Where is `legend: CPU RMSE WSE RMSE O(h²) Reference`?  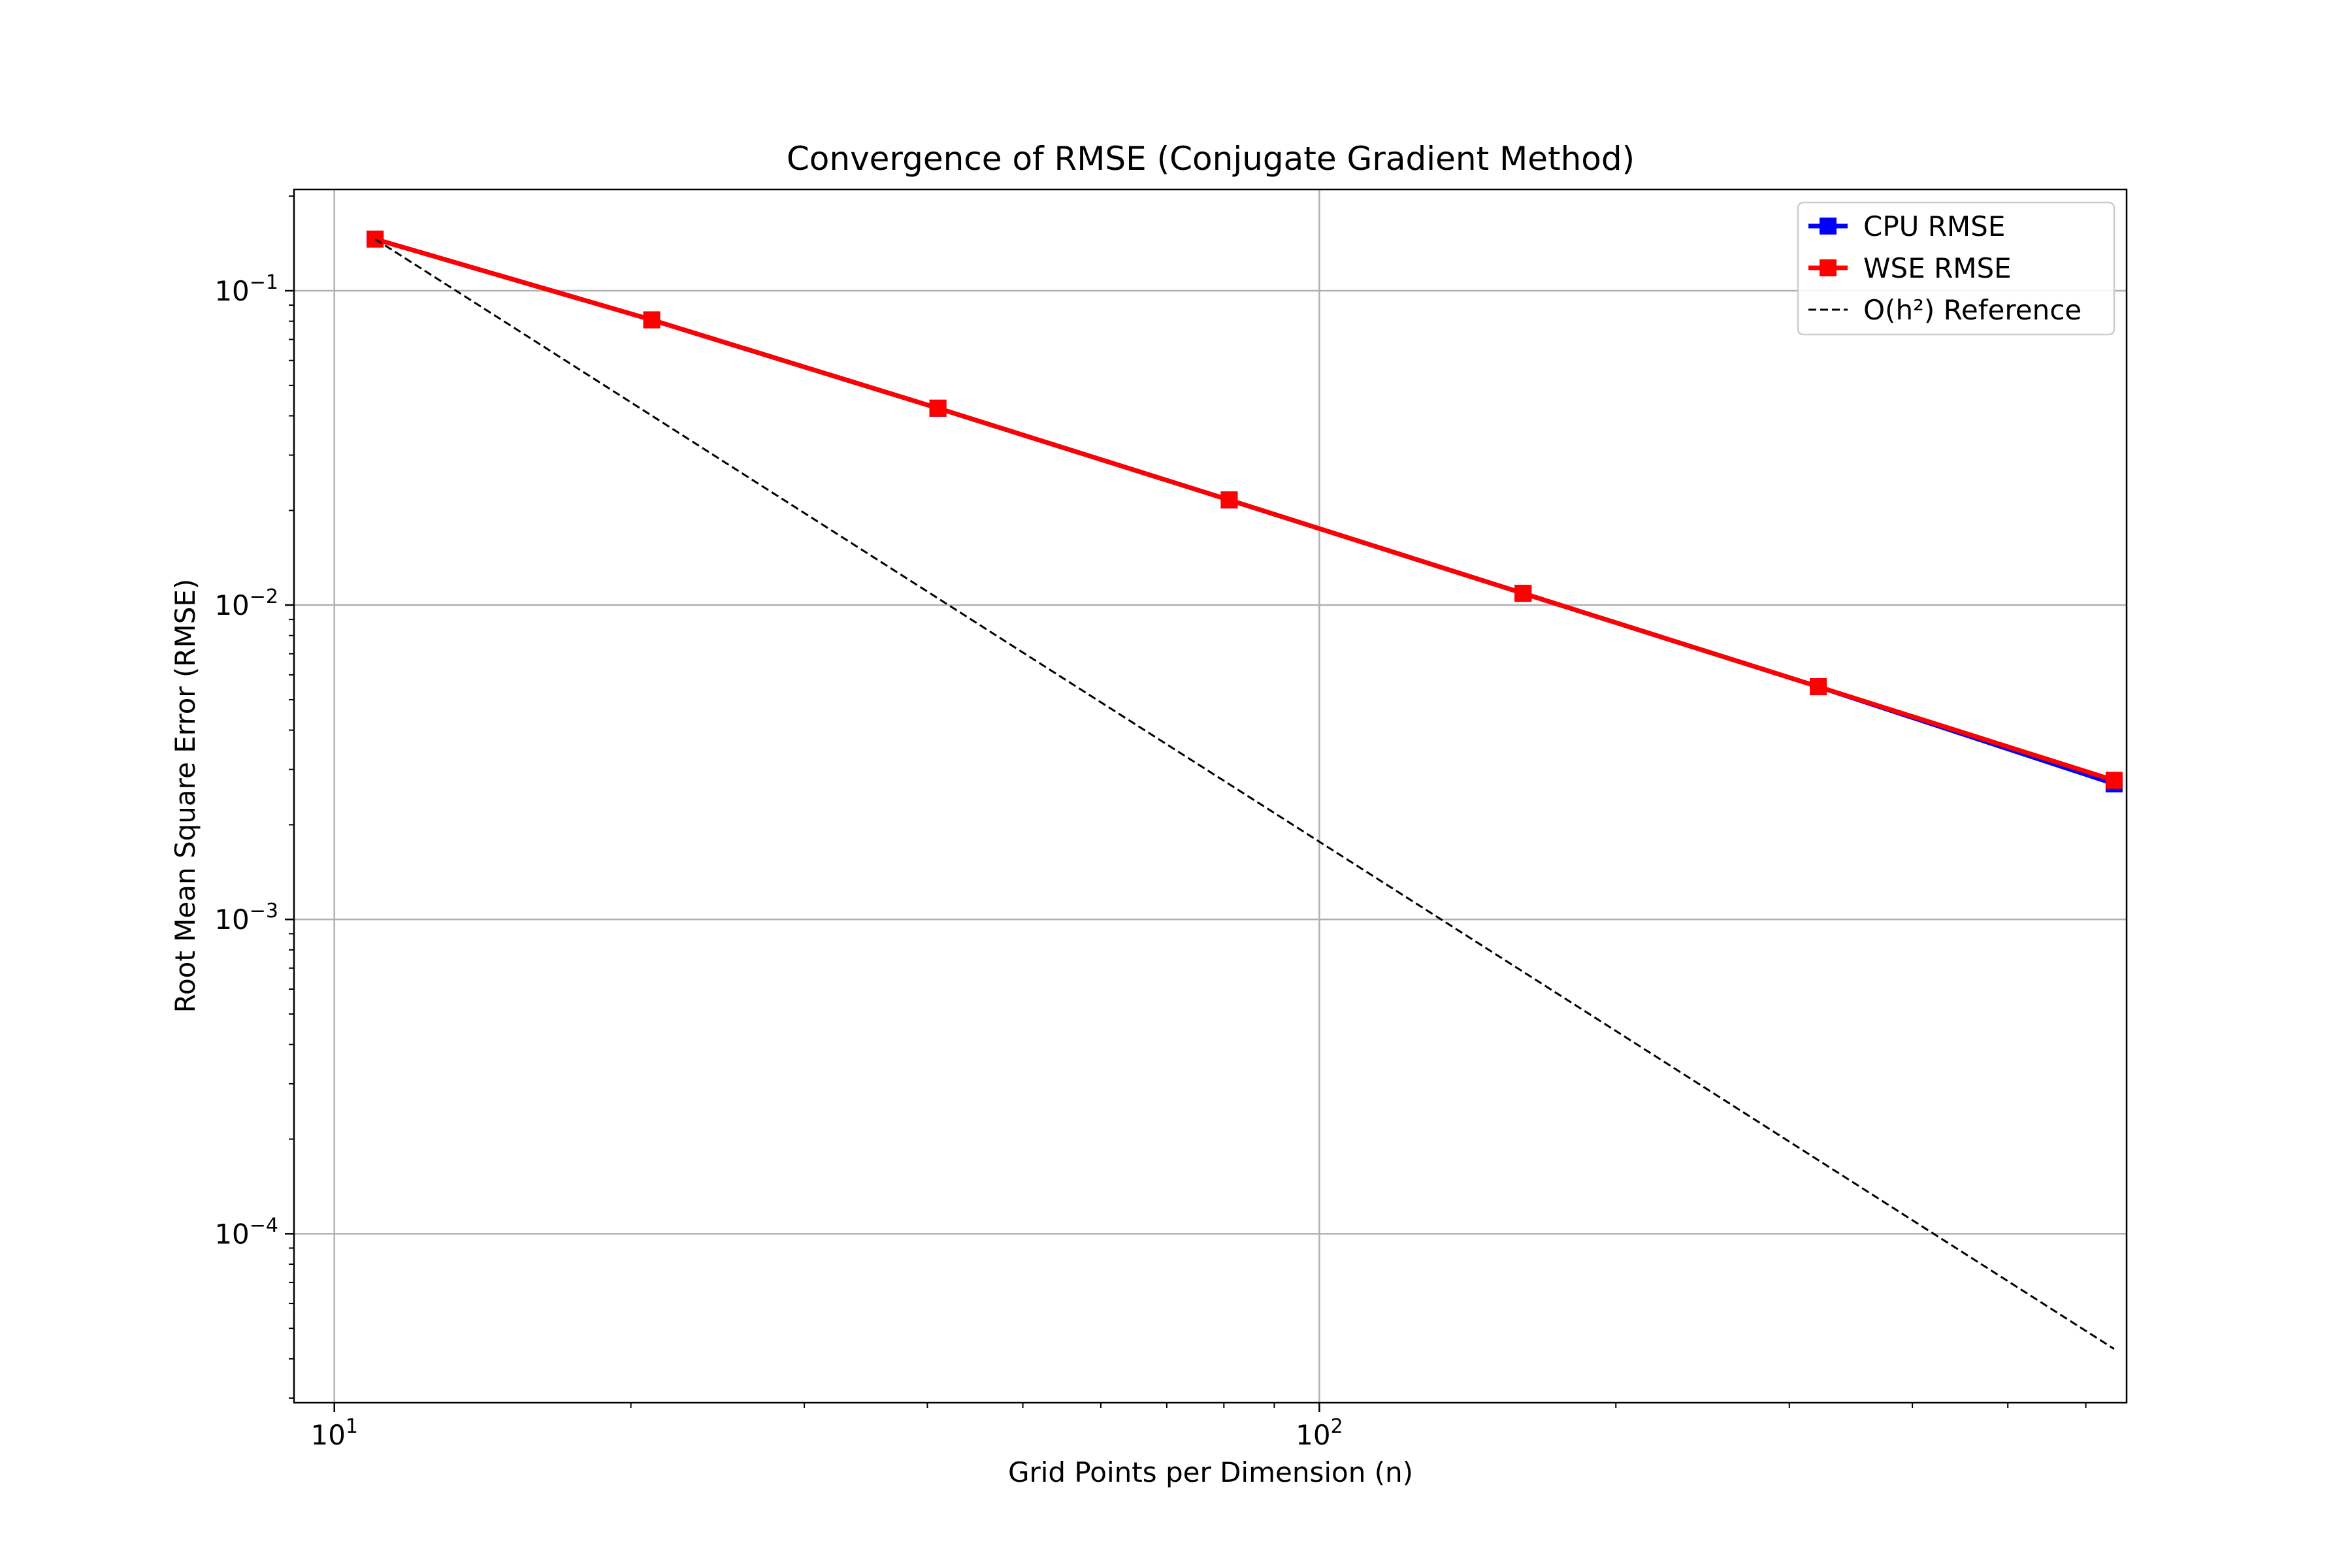 legend: CPU RMSE WSE RMSE O(h²) Reference is located at coordinates (1956, 268).